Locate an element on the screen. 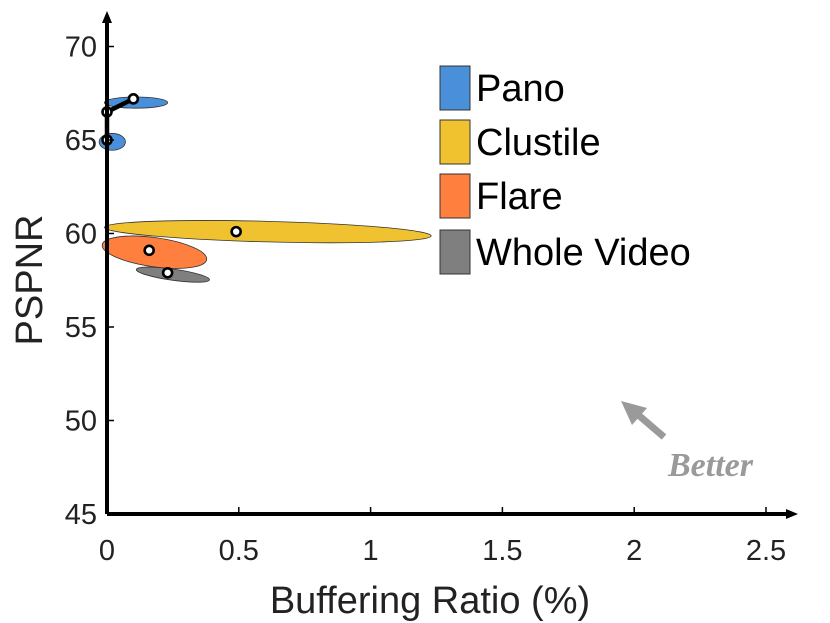  legend-label-pano: Pano is located at coordinates (520, 89).